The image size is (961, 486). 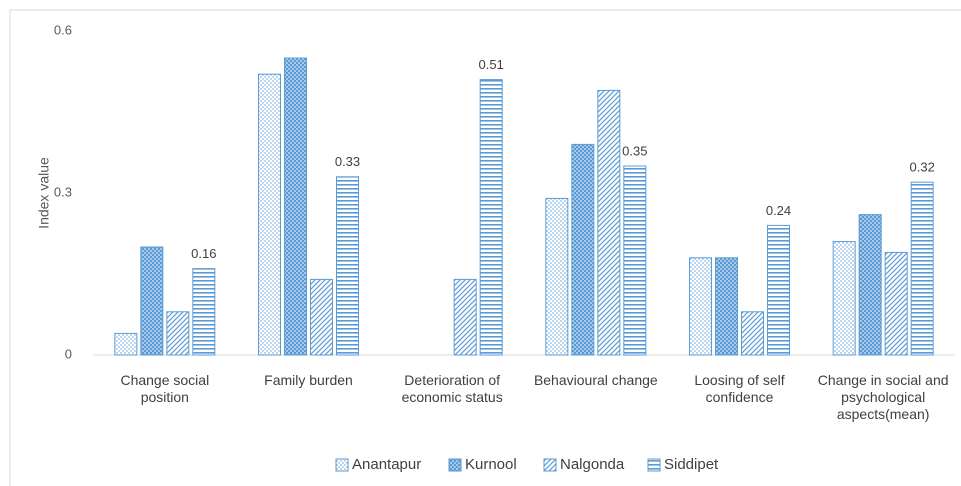 What do you see at coordinates (491, 64) in the screenshot?
I see `data-label: 0.51` at bounding box center [491, 64].